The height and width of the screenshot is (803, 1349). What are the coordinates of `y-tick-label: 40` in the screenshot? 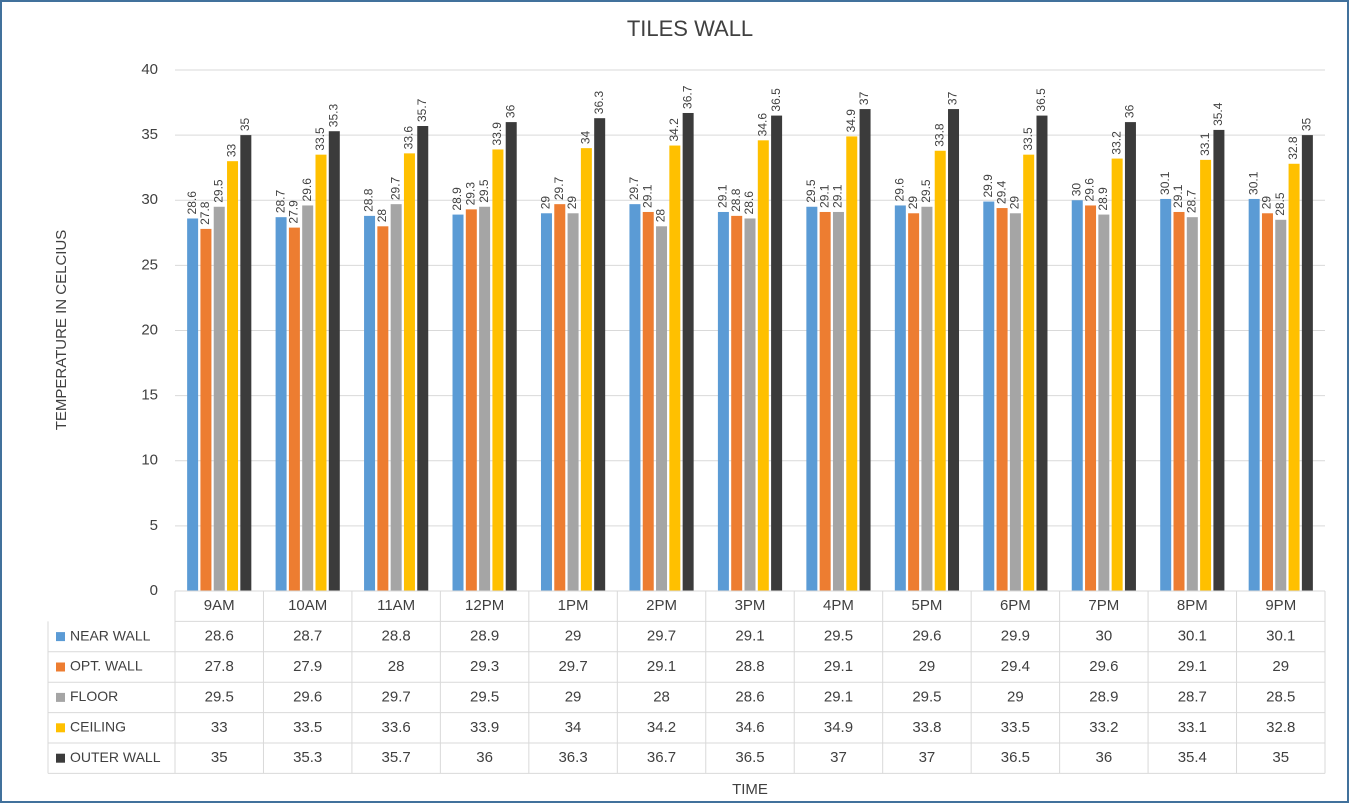 It's located at (149, 69).